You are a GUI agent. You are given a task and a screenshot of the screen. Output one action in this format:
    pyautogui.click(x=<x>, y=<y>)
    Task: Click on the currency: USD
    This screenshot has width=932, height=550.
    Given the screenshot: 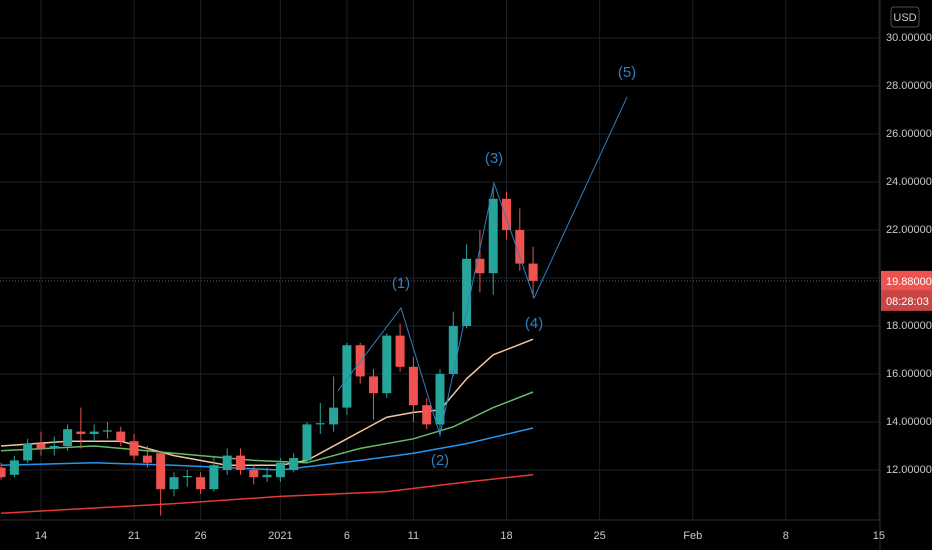 What is the action you would take?
    pyautogui.click(x=904, y=18)
    